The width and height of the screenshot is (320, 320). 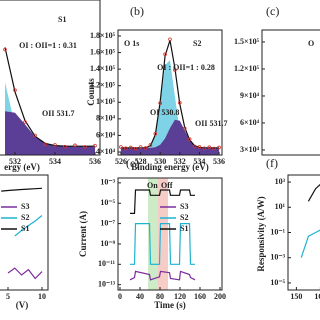 What do you see at coordinates (48, 45) in the screenshot?
I see `annotation: OI : OII=1 : 0.31` at bounding box center [48, 45].